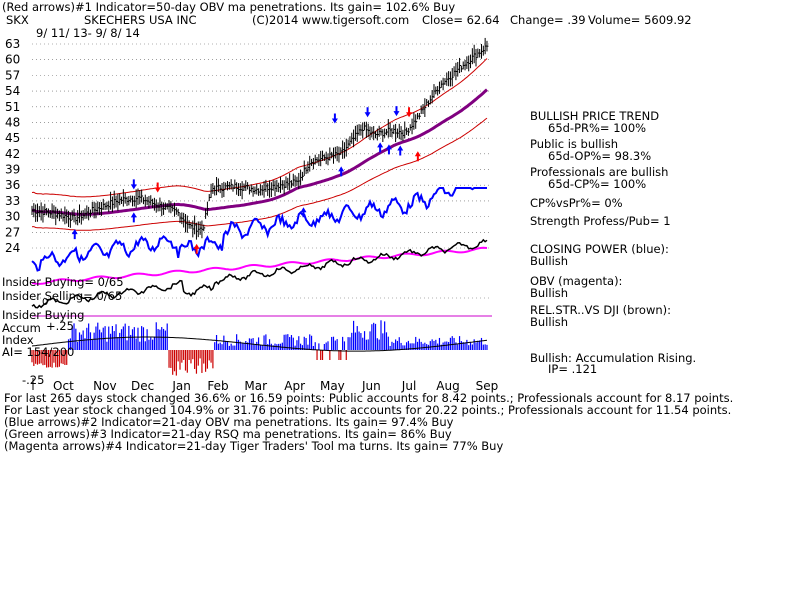 This screenshot has width=800, height=600. What do you see at coordinates (613, 358) in the screenshot?
I see `accumulation-status: Bullish: Accumulation Rising.` at bounding box center [613, 358].